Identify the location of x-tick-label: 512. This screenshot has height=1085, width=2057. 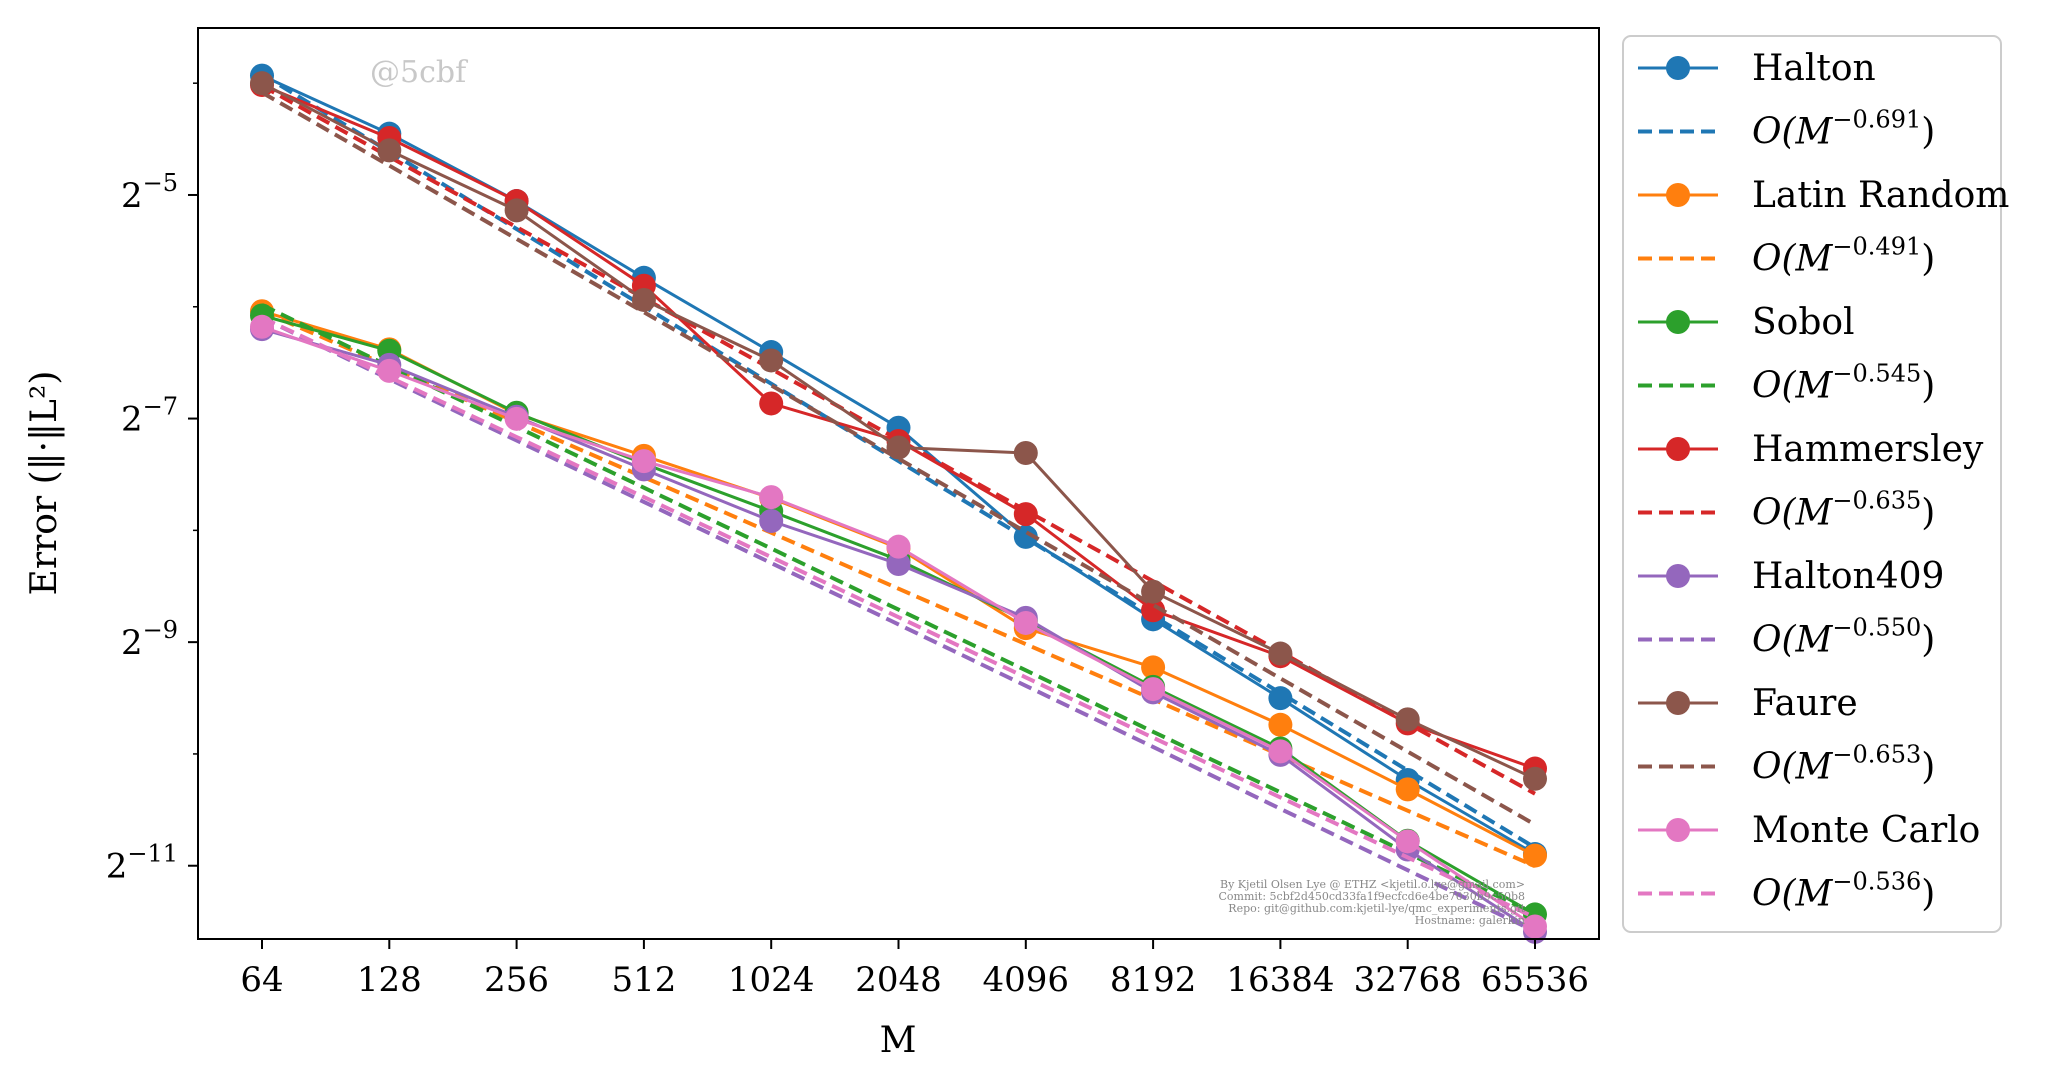
(643, 980).